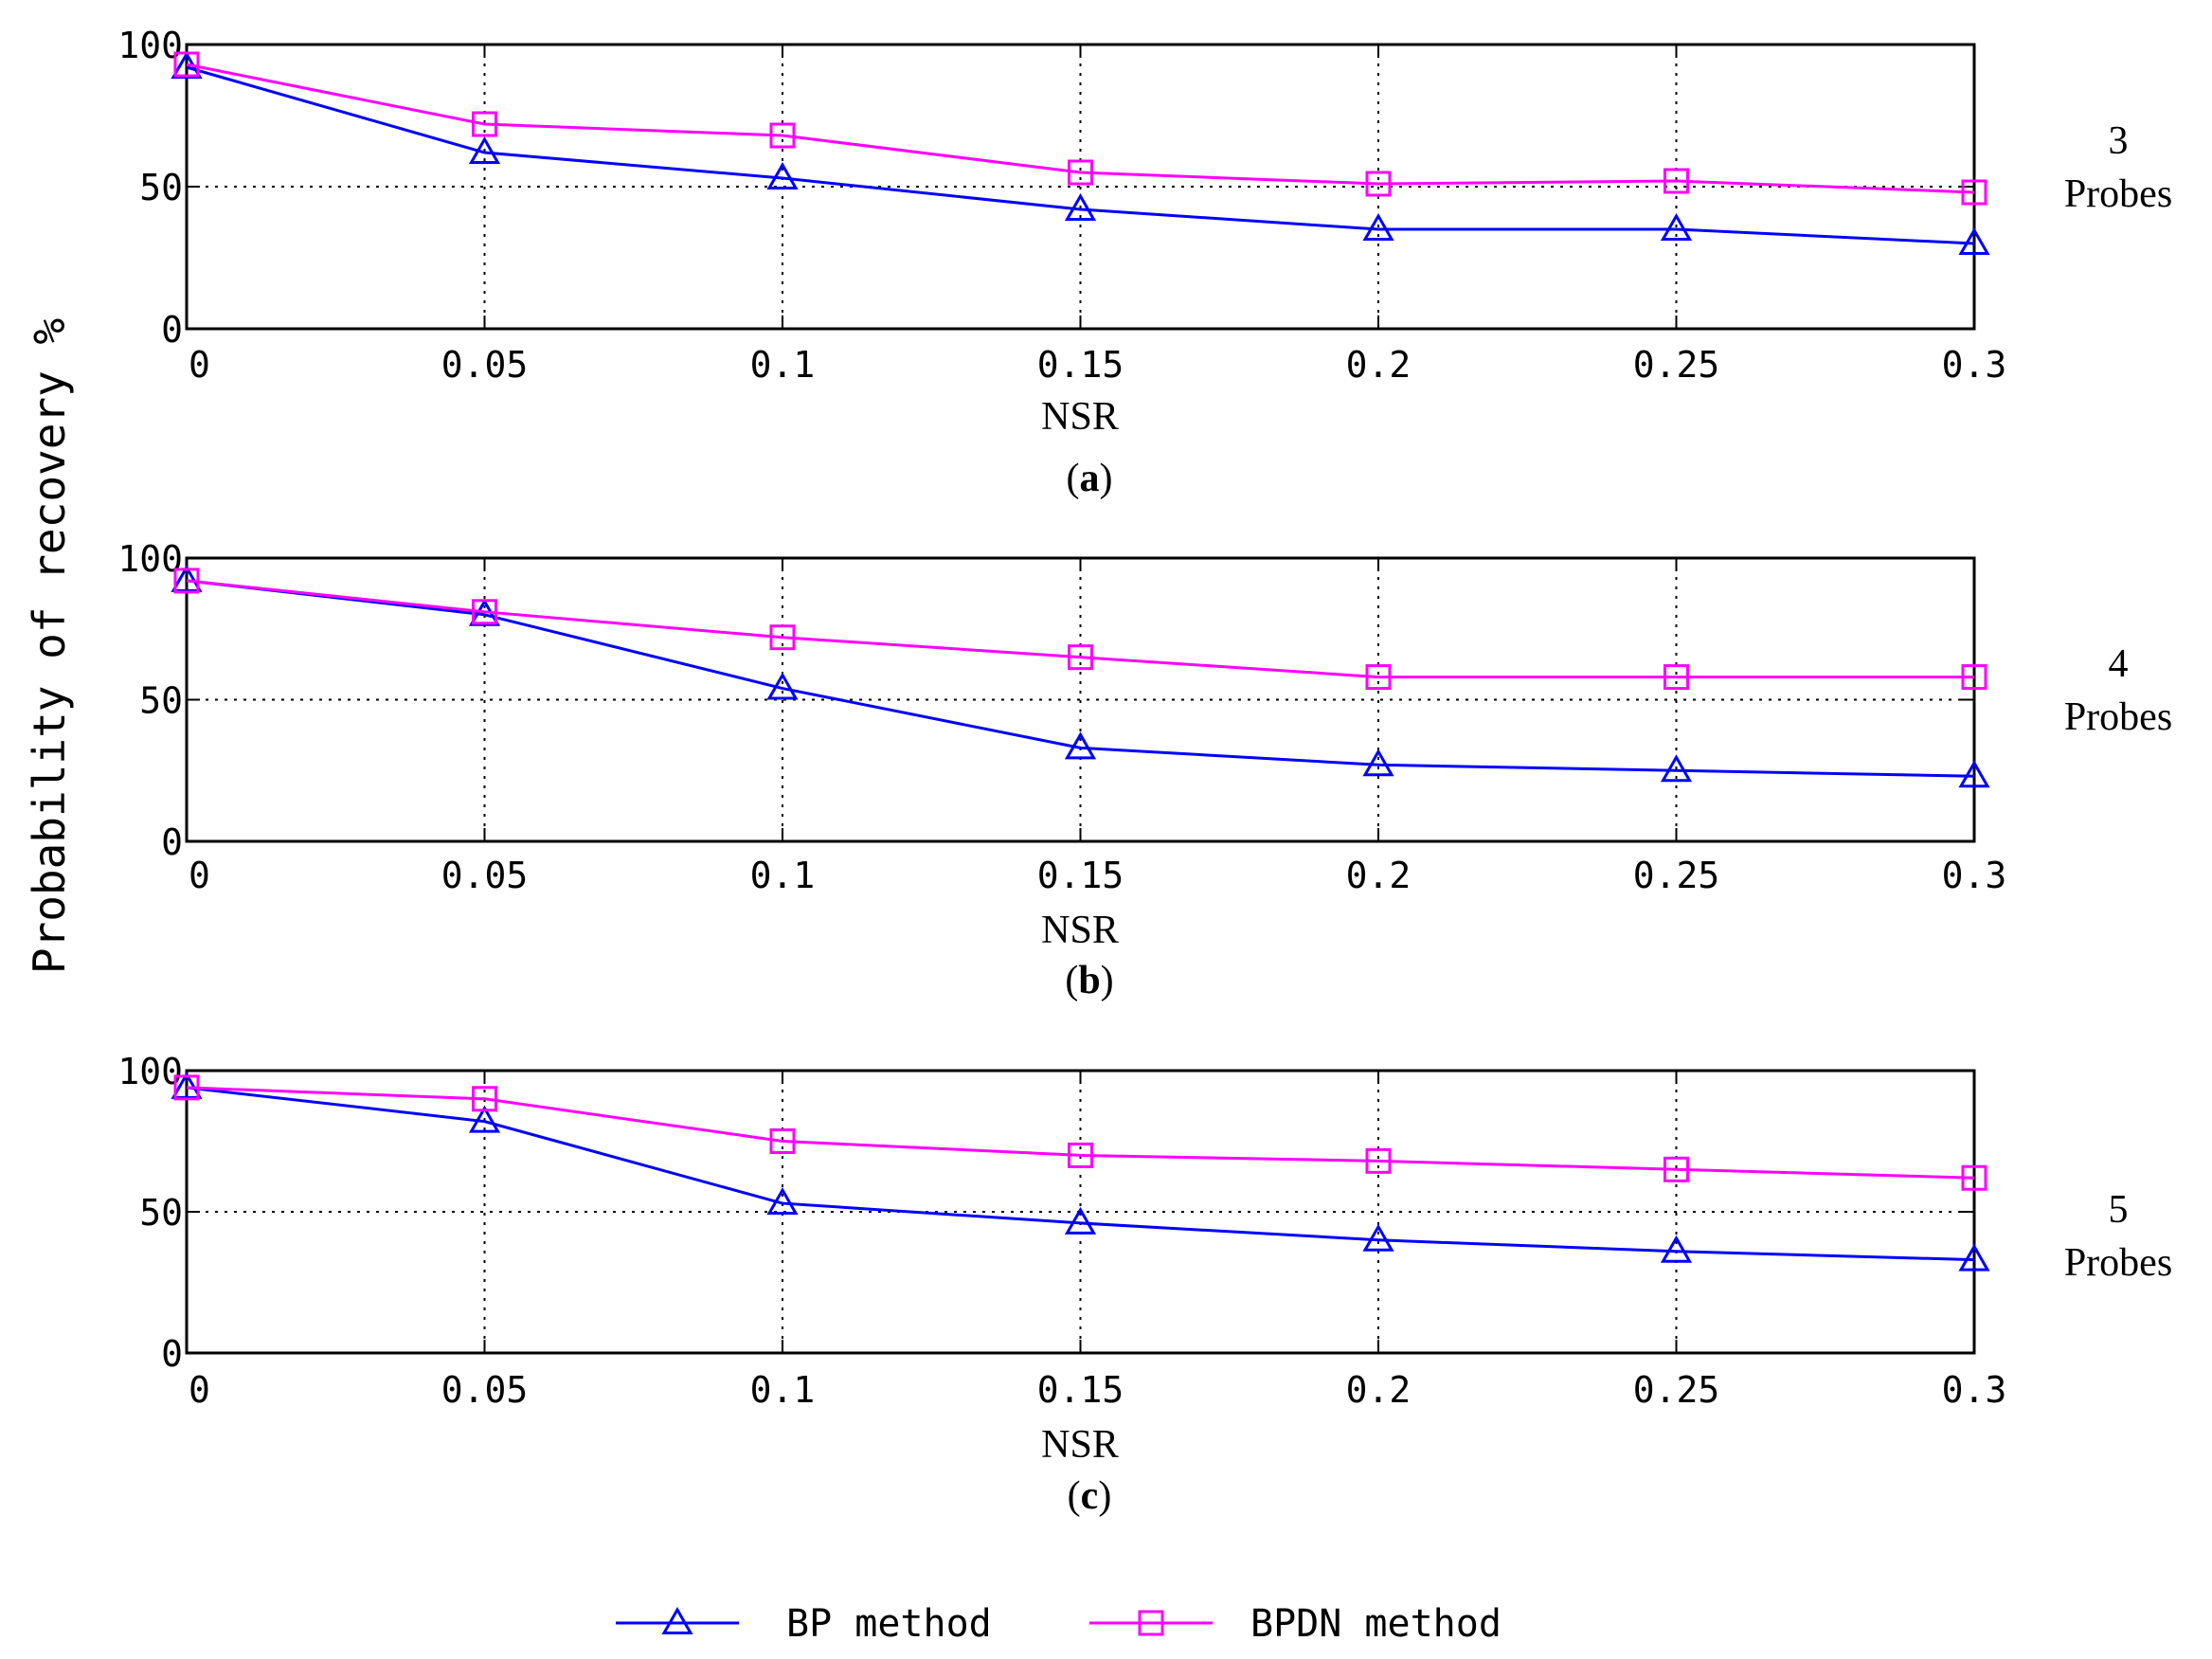 The width and height of the screenshot is (2212, 1659). Describe the element at coordinates (2119, 664) in the screenshot. I see `probe-count-label: 4` at that location.